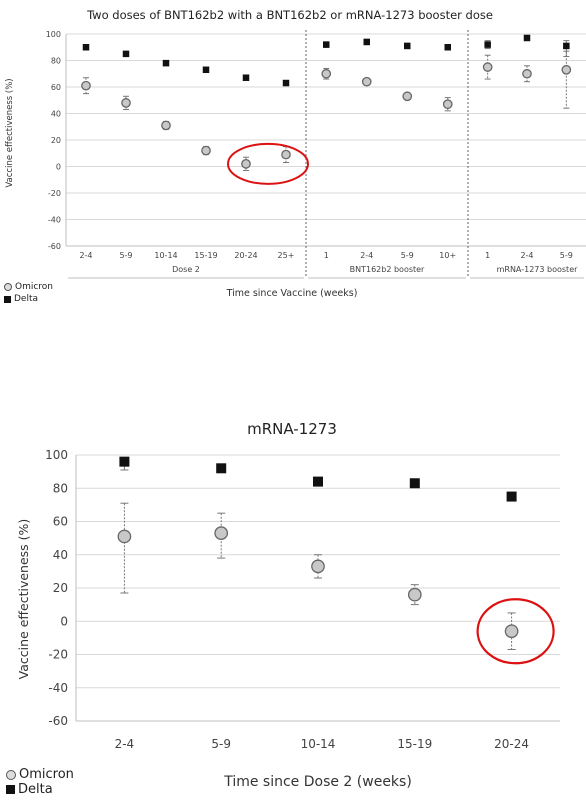  What do you see at coordinates (23, 599) in the screenshot?
I see `chart-bottom-ylabel: Vaccine effectiveness (%)` at bounding box center [23, 599].